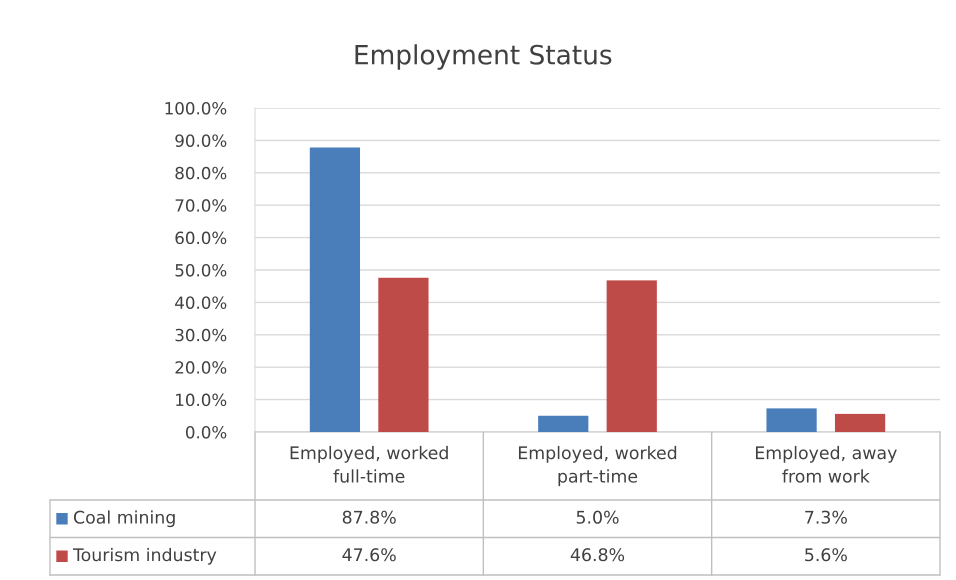 This screenshot has height=580, width=956. I want to click on y-tick-label: 30.0%, so click(201, 335).